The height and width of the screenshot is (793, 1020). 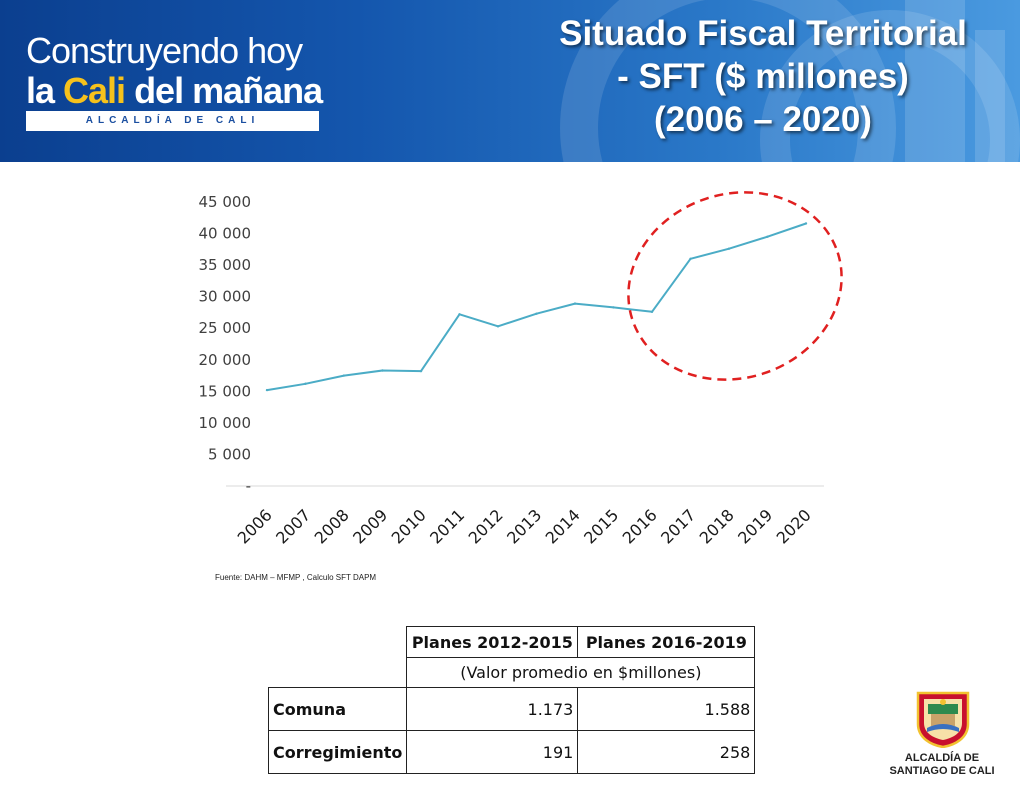 What do you see at coordinates (332, 526) in the screenshot?
I see `x-tick-label: 2008` at bounding box center [332, 526].